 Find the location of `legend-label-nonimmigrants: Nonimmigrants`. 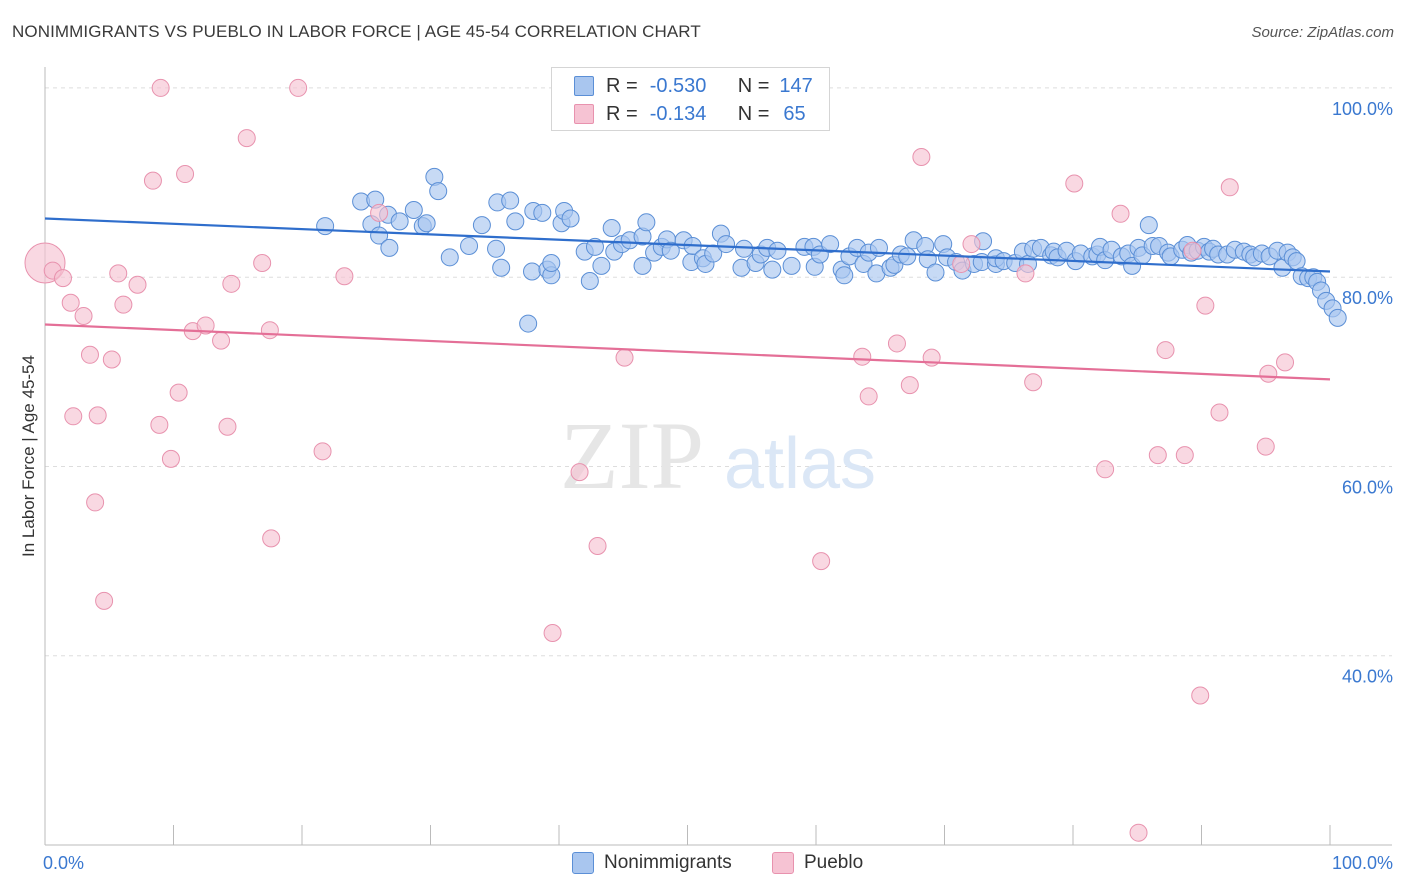

legend-label-nonimmigrants: Nonimmigrants is located at coordinates (668, 862).